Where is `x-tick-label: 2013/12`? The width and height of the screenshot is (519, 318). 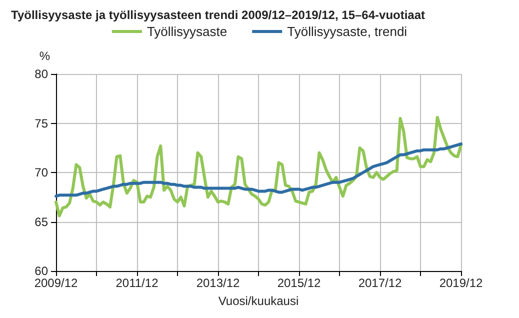 x-tick-label: 2013/12 is located at coordinates (218, 283).